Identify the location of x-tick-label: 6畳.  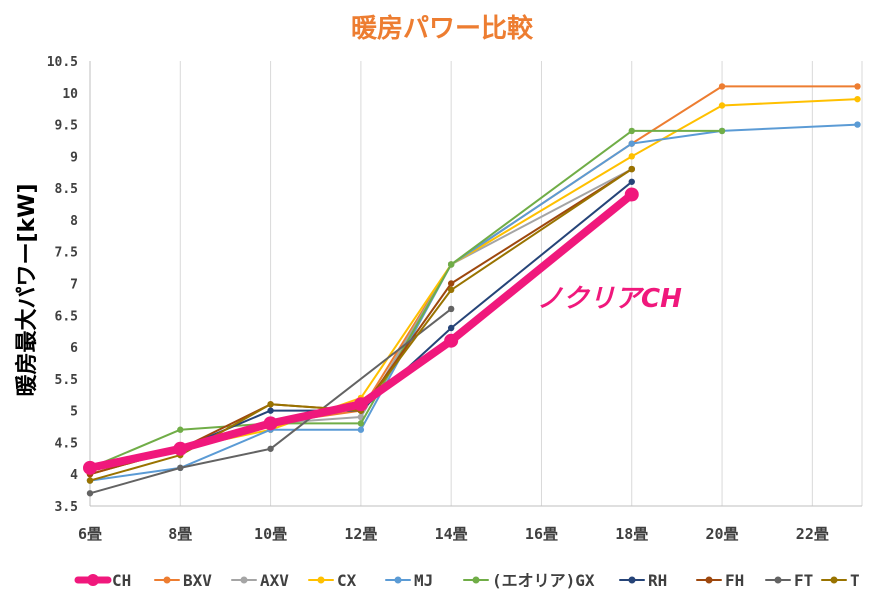
(90, 534).